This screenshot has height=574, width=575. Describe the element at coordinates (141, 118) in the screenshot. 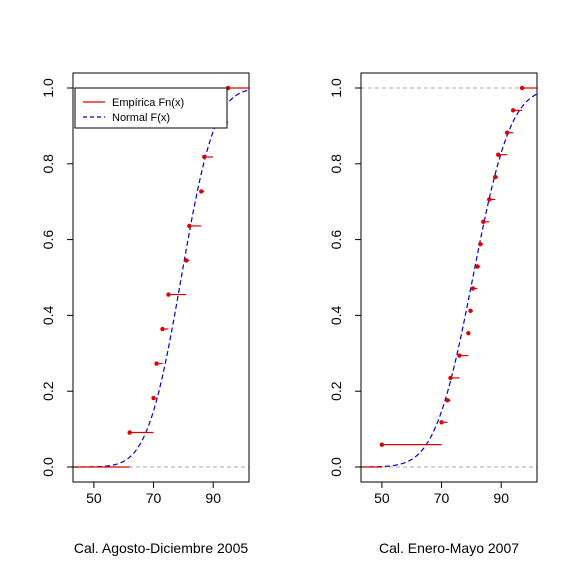

I see `legend-label-normal: Normal F(x)` at that location.